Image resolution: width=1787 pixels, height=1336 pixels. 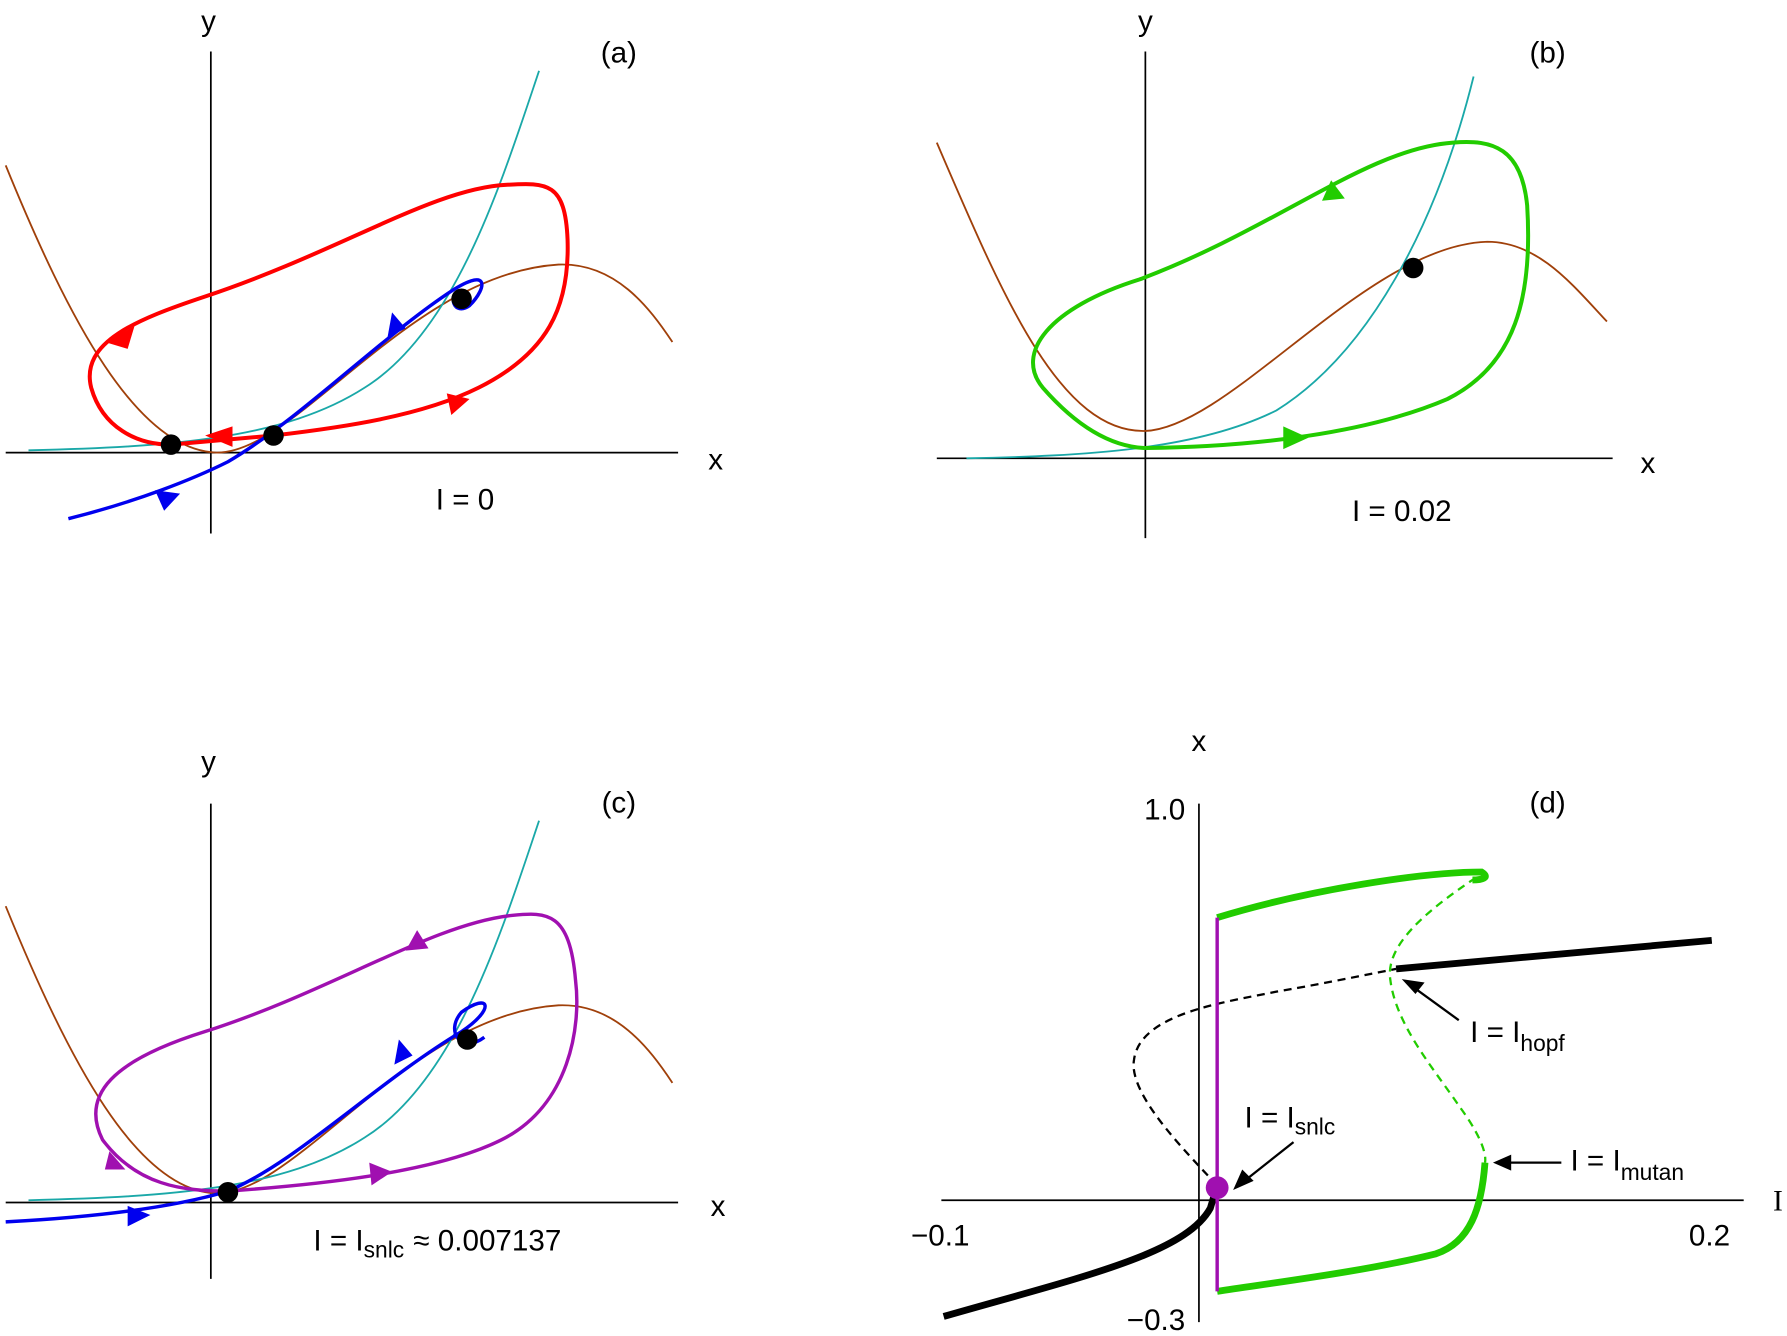 I want to click on tick-label: −0.1, so click(x=940, y=1236).